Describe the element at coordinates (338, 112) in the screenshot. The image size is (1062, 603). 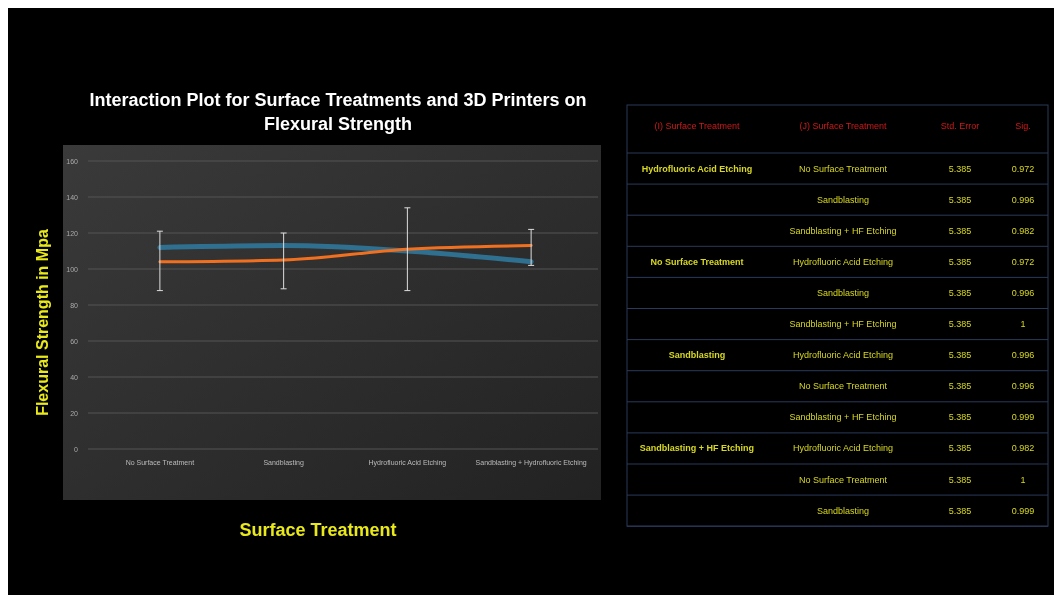
I see `chart-title: Interaction Plot for Surface Treatments and 3D Printers on Flexural Strength` at that location.